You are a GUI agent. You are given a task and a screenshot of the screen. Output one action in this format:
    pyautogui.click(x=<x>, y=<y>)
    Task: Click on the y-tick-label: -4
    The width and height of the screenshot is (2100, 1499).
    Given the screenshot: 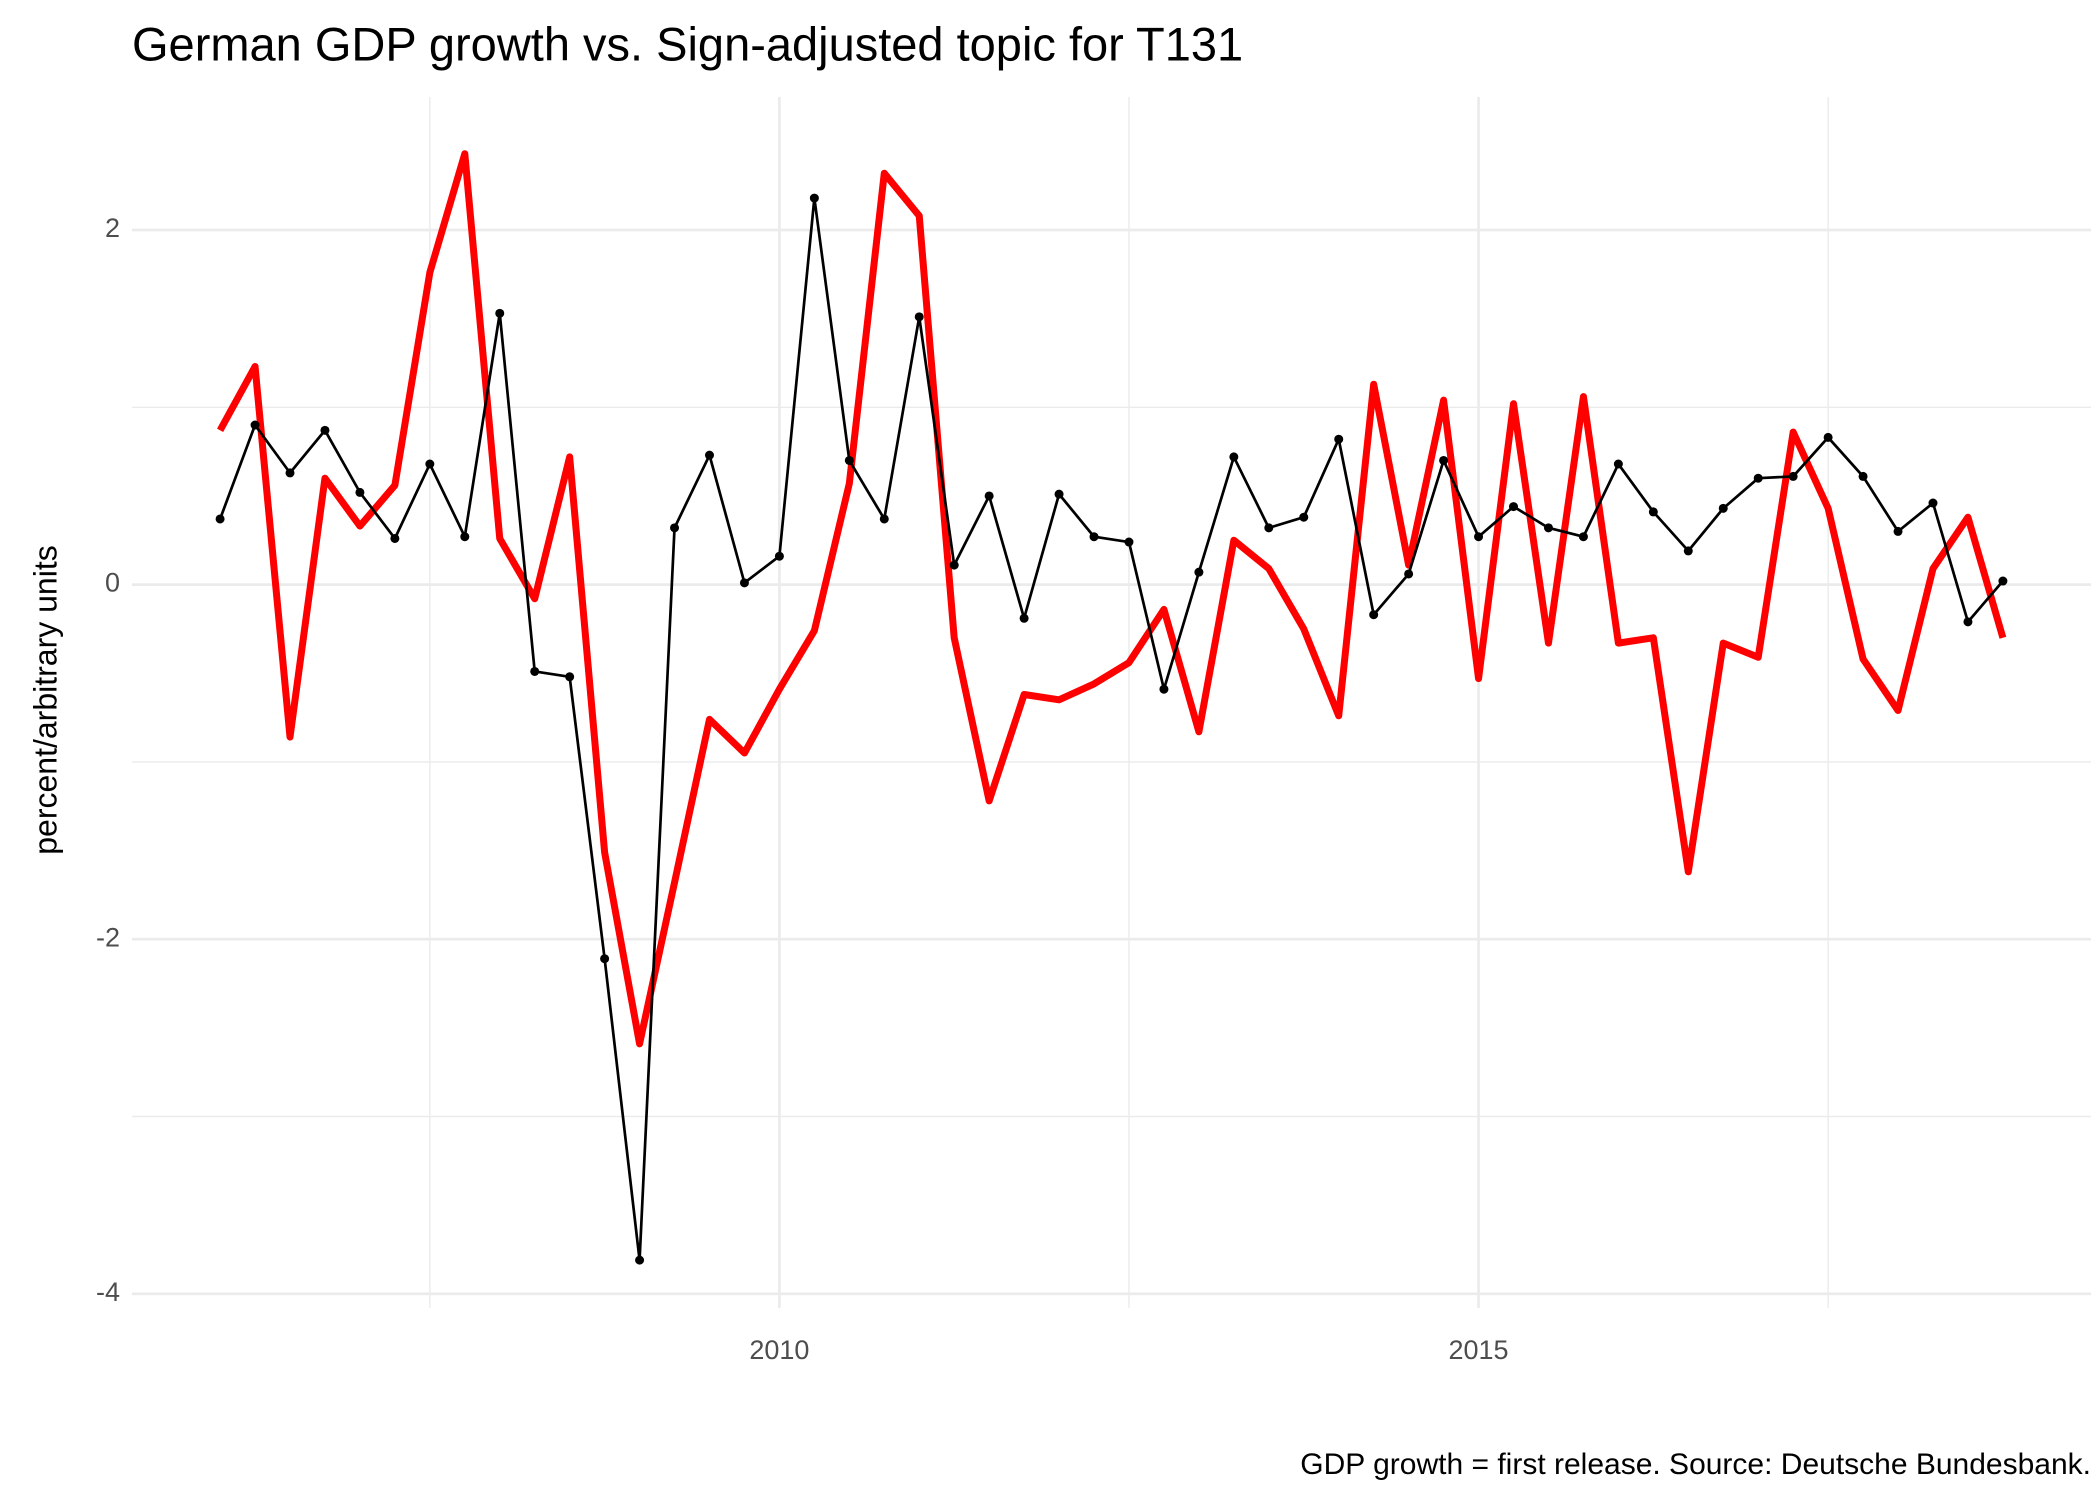 What is the action you would take?
    pyautogui.click(x=108, y=1292)
    